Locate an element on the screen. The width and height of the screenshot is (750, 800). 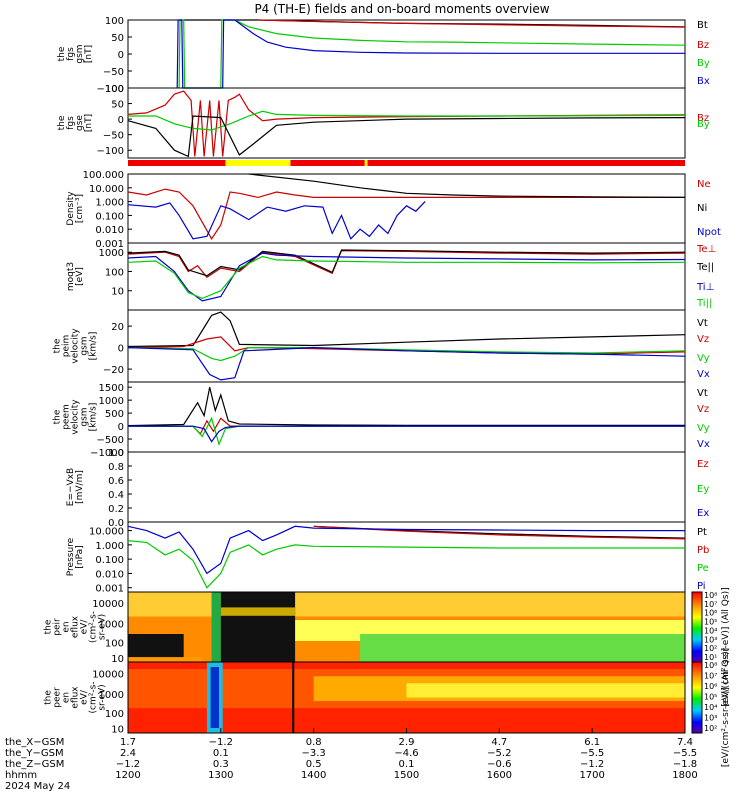
y-axis-label-line: eV/ is located at coordinates (85, 627).